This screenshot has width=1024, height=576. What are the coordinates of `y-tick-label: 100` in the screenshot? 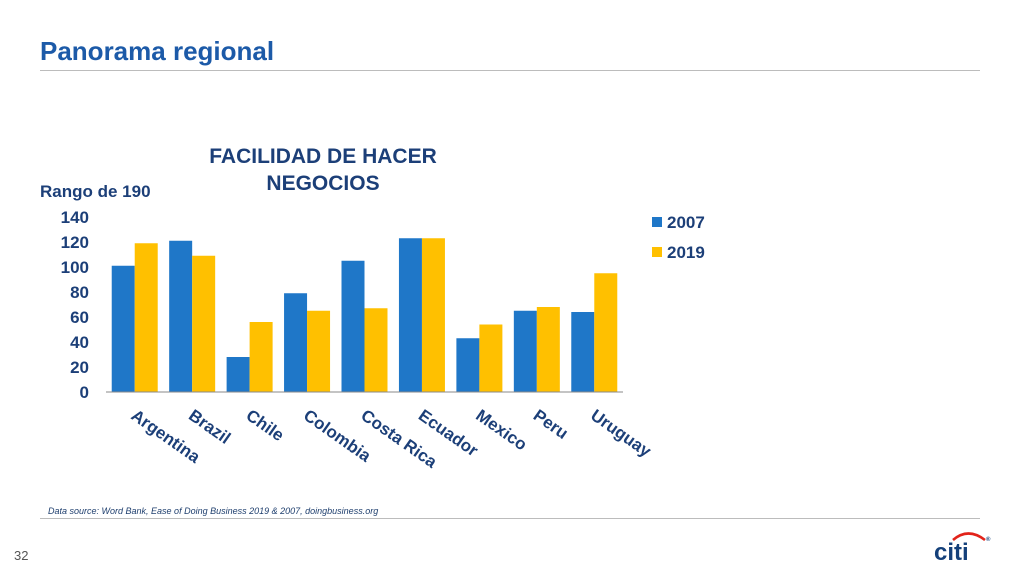 It's located at (75, 267).